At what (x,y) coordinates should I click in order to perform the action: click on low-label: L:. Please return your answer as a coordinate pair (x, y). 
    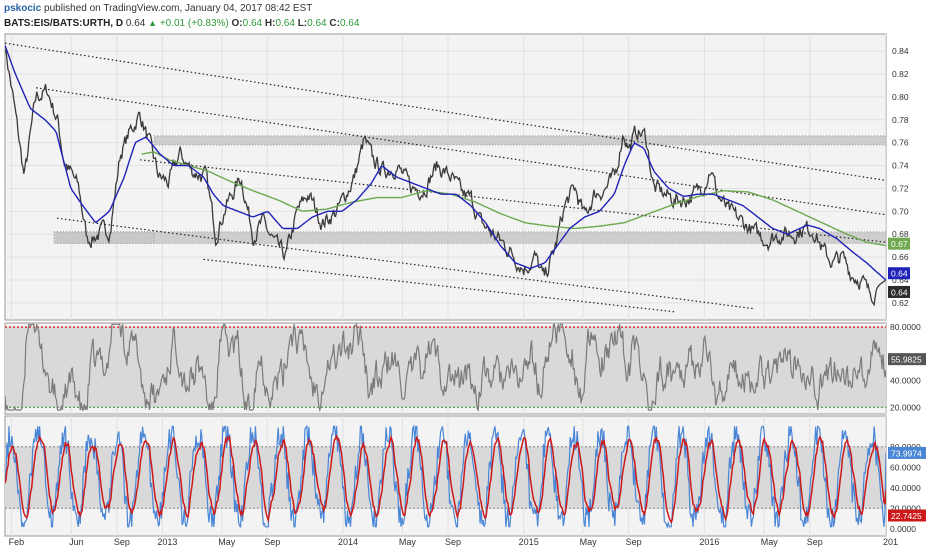
    Looking at the image, I should click on (302, 23).